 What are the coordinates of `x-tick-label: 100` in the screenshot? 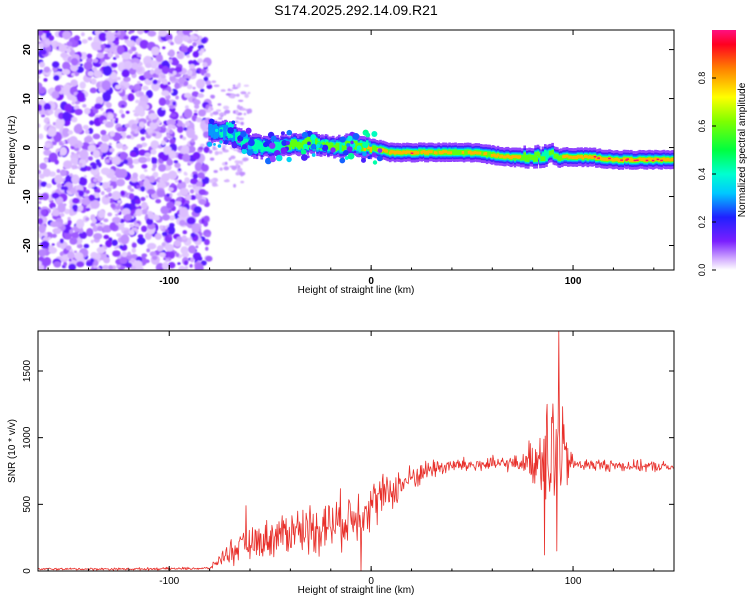 It's located at (573, 281).